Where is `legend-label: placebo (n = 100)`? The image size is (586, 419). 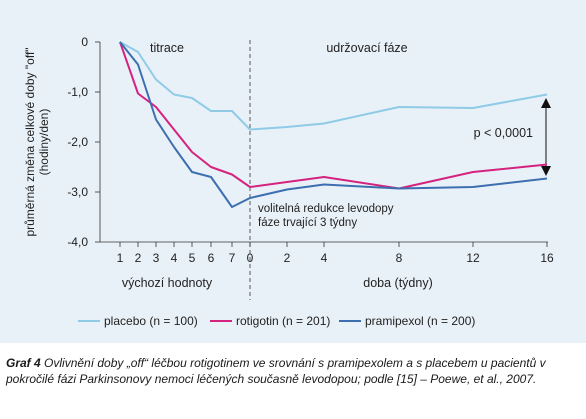 legend-label: placebo (n = 100) is located at coordinates (151, 321).